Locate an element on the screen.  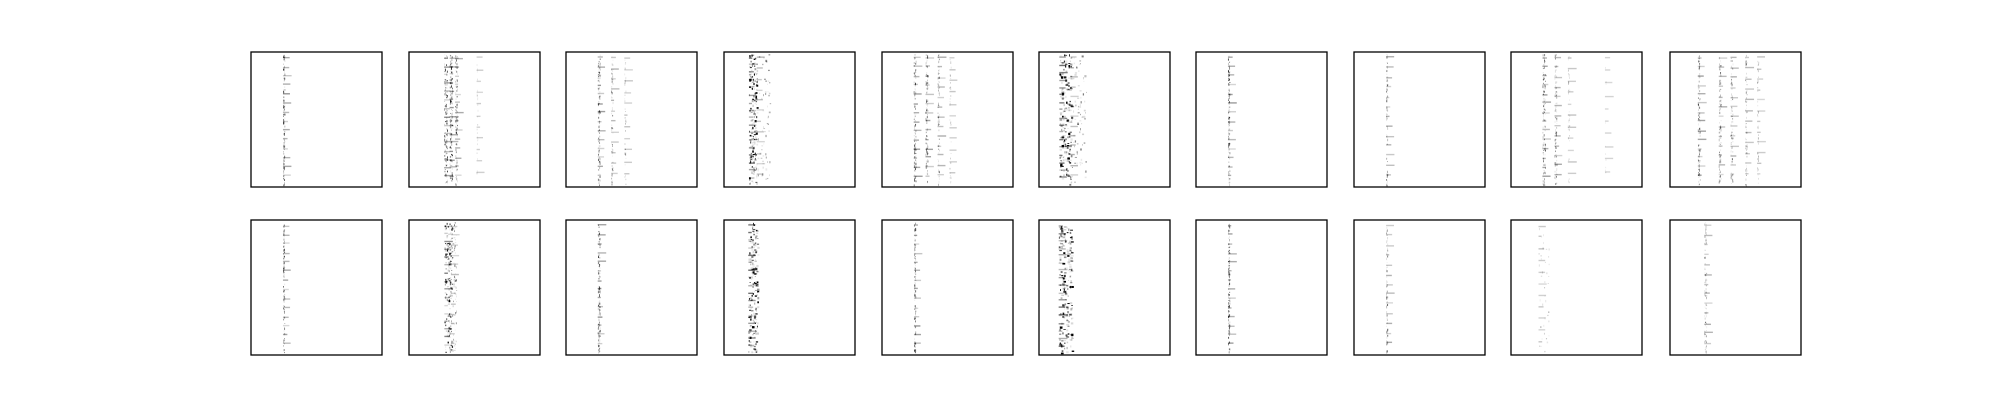
heatmap-streak is located at coordinates (1232, 288).